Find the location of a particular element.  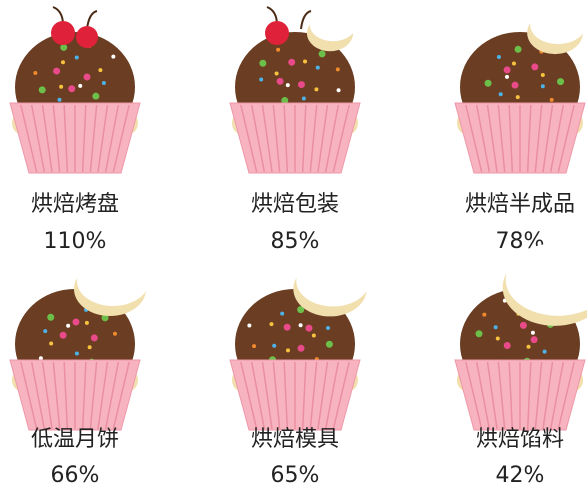

value-label: 65% is located at coordinates (295, 475).